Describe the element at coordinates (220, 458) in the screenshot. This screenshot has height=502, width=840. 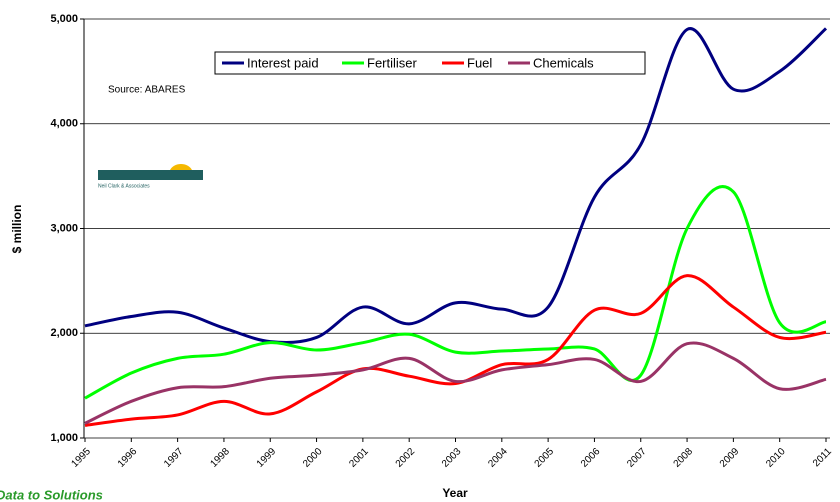
I see `x-tick-label: 1998` at that location.